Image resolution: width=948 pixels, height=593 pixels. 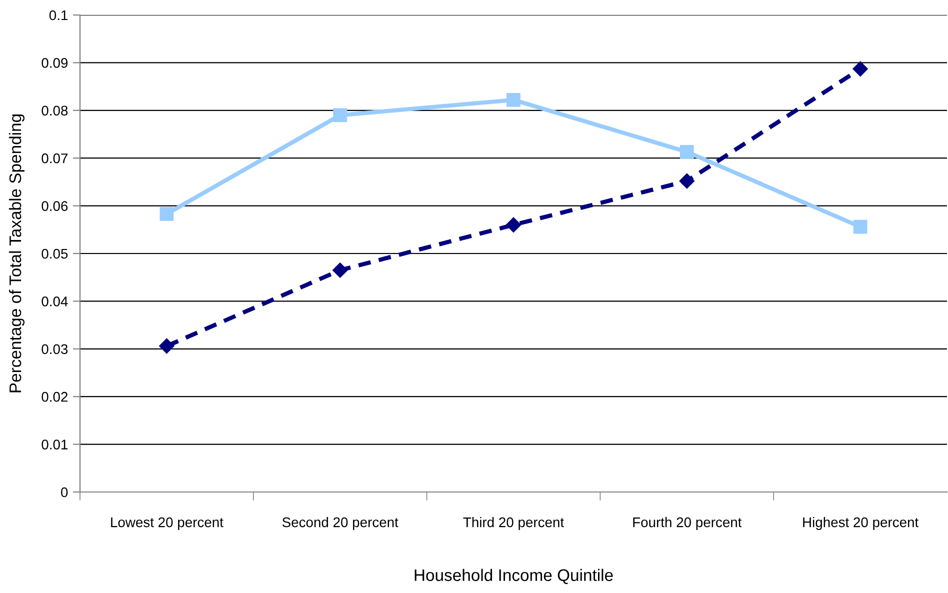 What do you see at coordinates (55, 349) in the screenshot?
I see `y-tick-label: 0.03` at bounding box center [55, 349].